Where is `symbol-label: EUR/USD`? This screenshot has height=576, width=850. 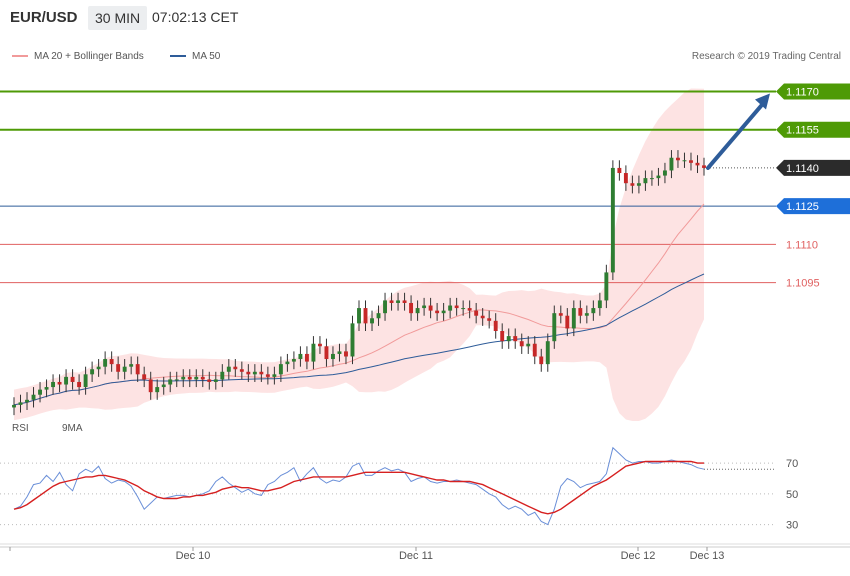
symbol-label: EUR/USD is located at coordinates (44, 17).